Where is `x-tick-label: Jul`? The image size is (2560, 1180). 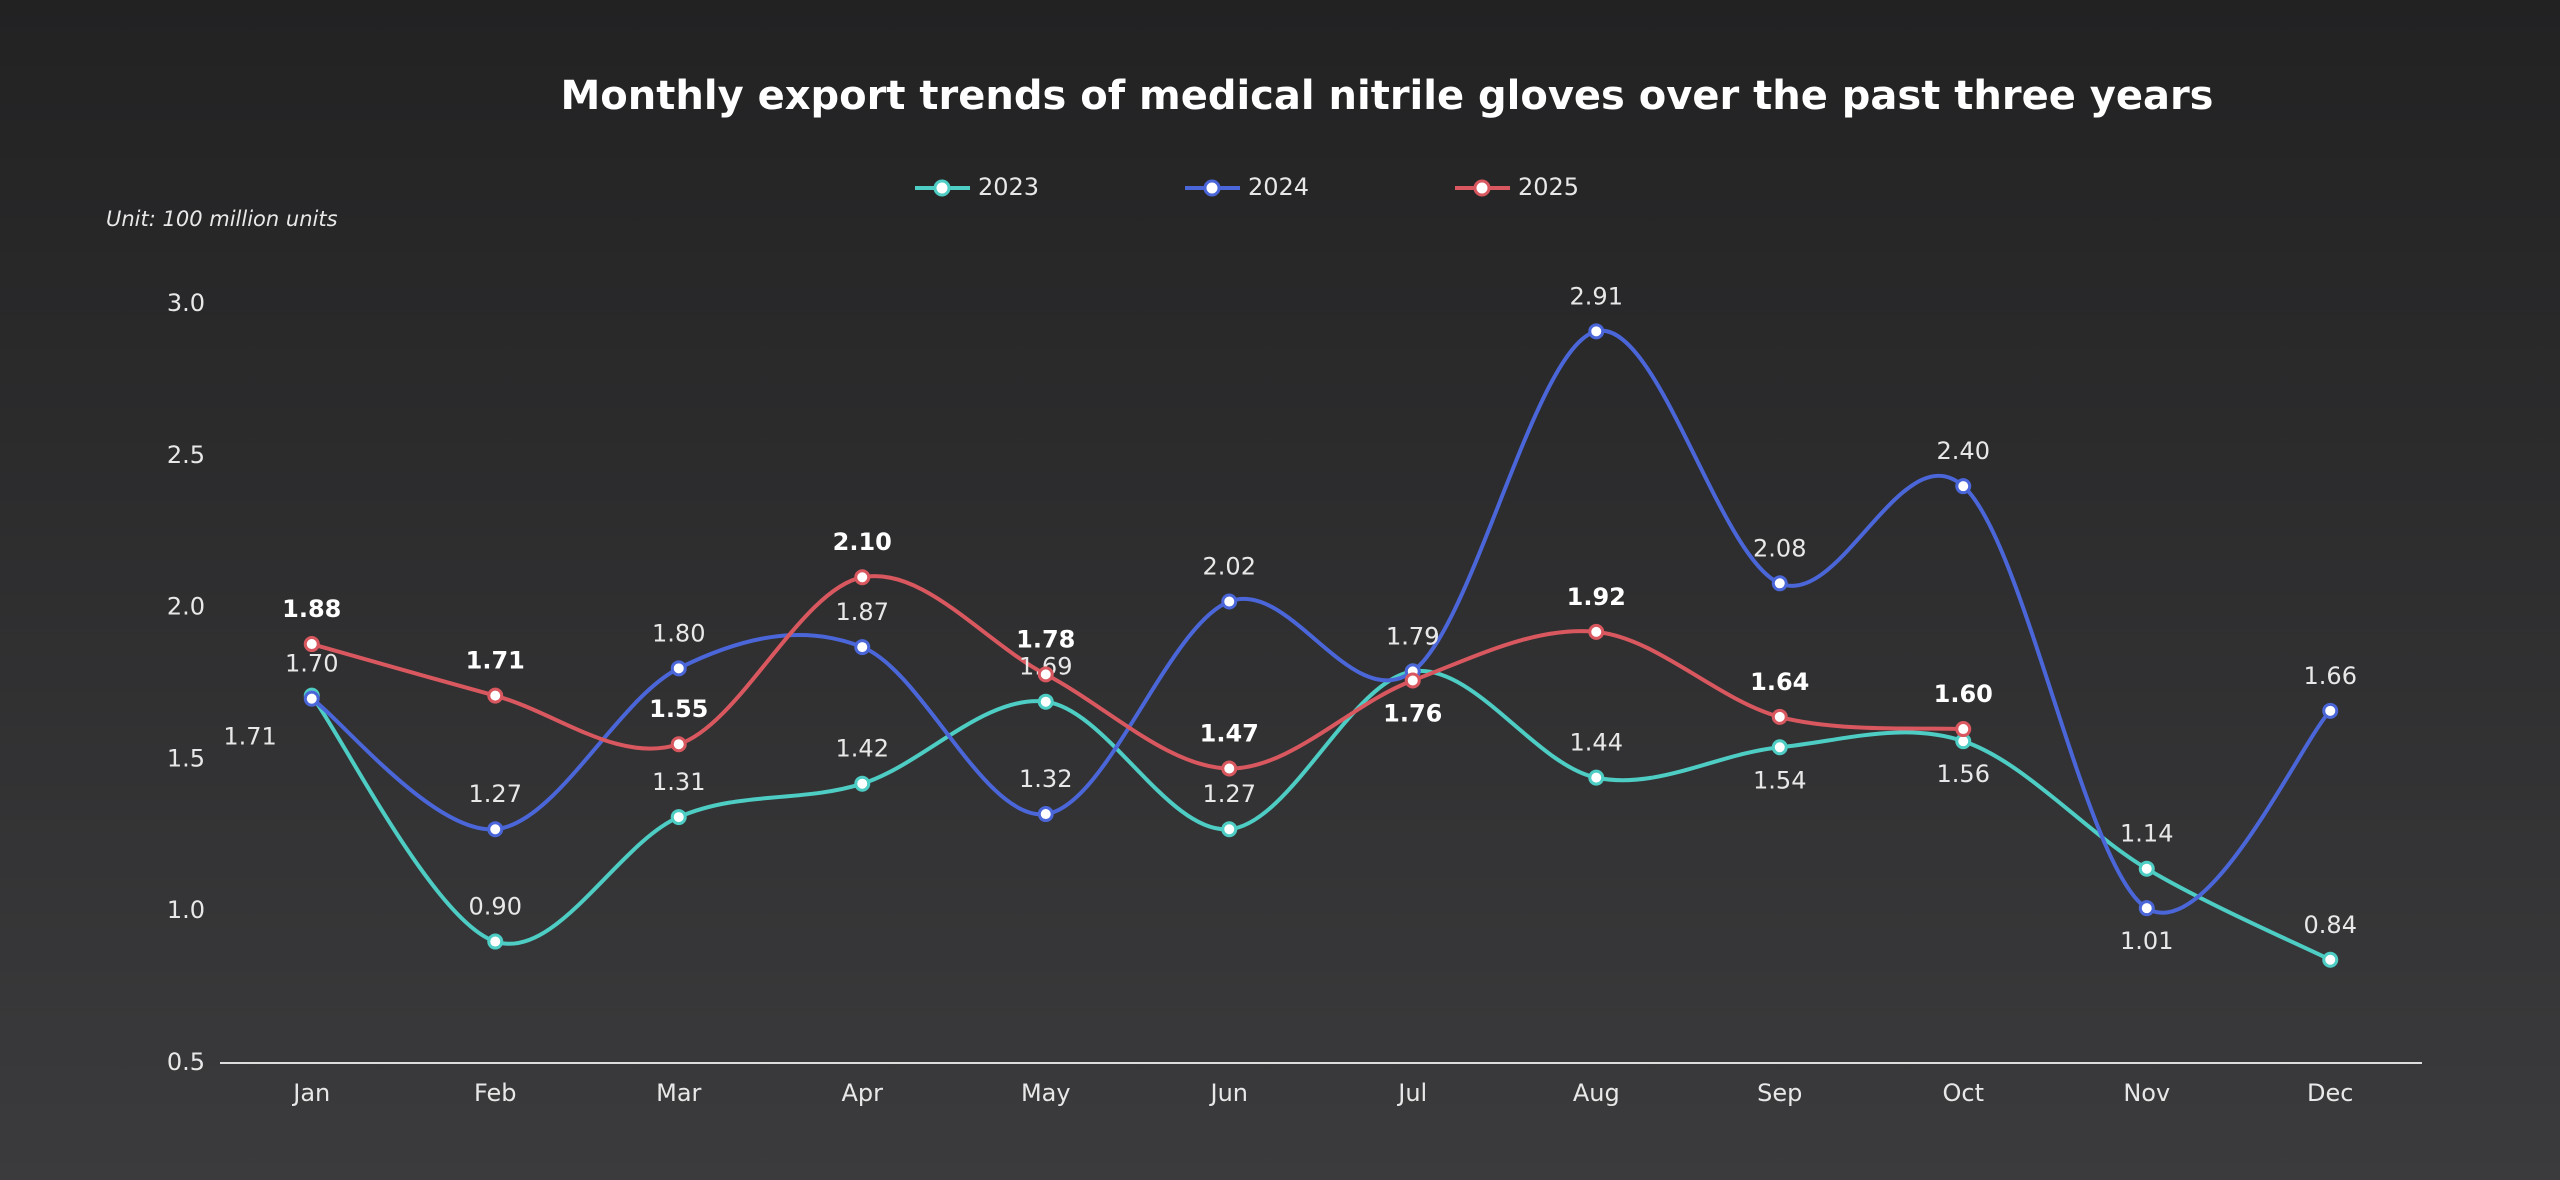
x-tick-label: Jul is located at coordinates (1411, 1093).